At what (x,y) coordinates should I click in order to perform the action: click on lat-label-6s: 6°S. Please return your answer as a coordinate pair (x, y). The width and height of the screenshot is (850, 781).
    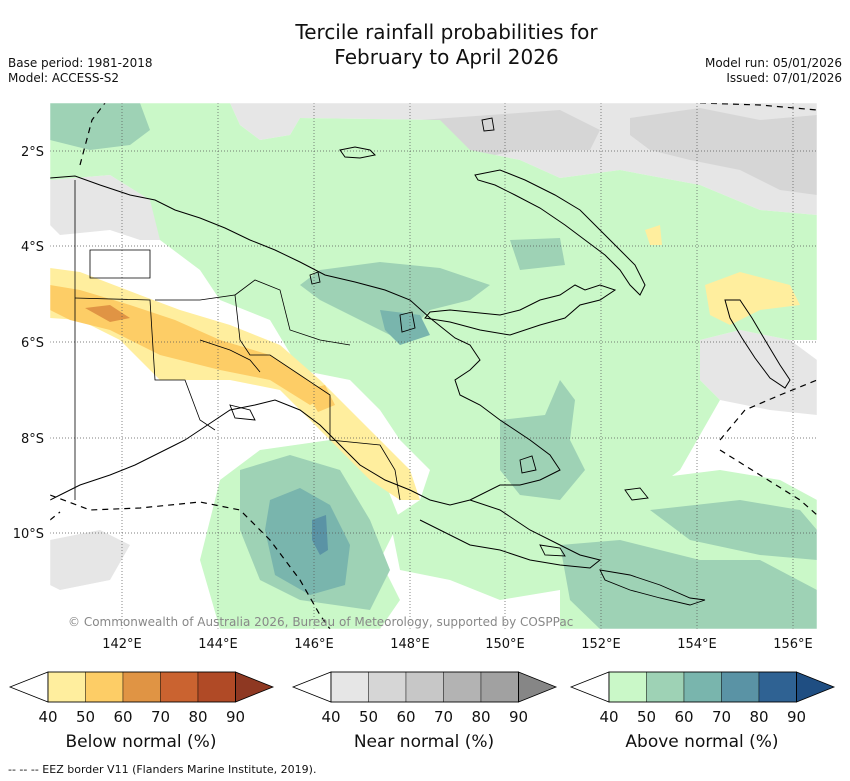
    Looking at the image, I should click on (32, 343).